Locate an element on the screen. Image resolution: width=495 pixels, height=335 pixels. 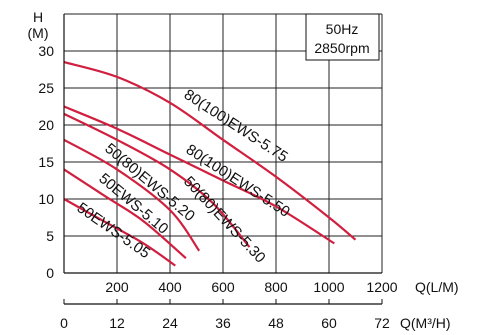
x-tick-label-m3h: 36 is located at coordinates (223, 323).